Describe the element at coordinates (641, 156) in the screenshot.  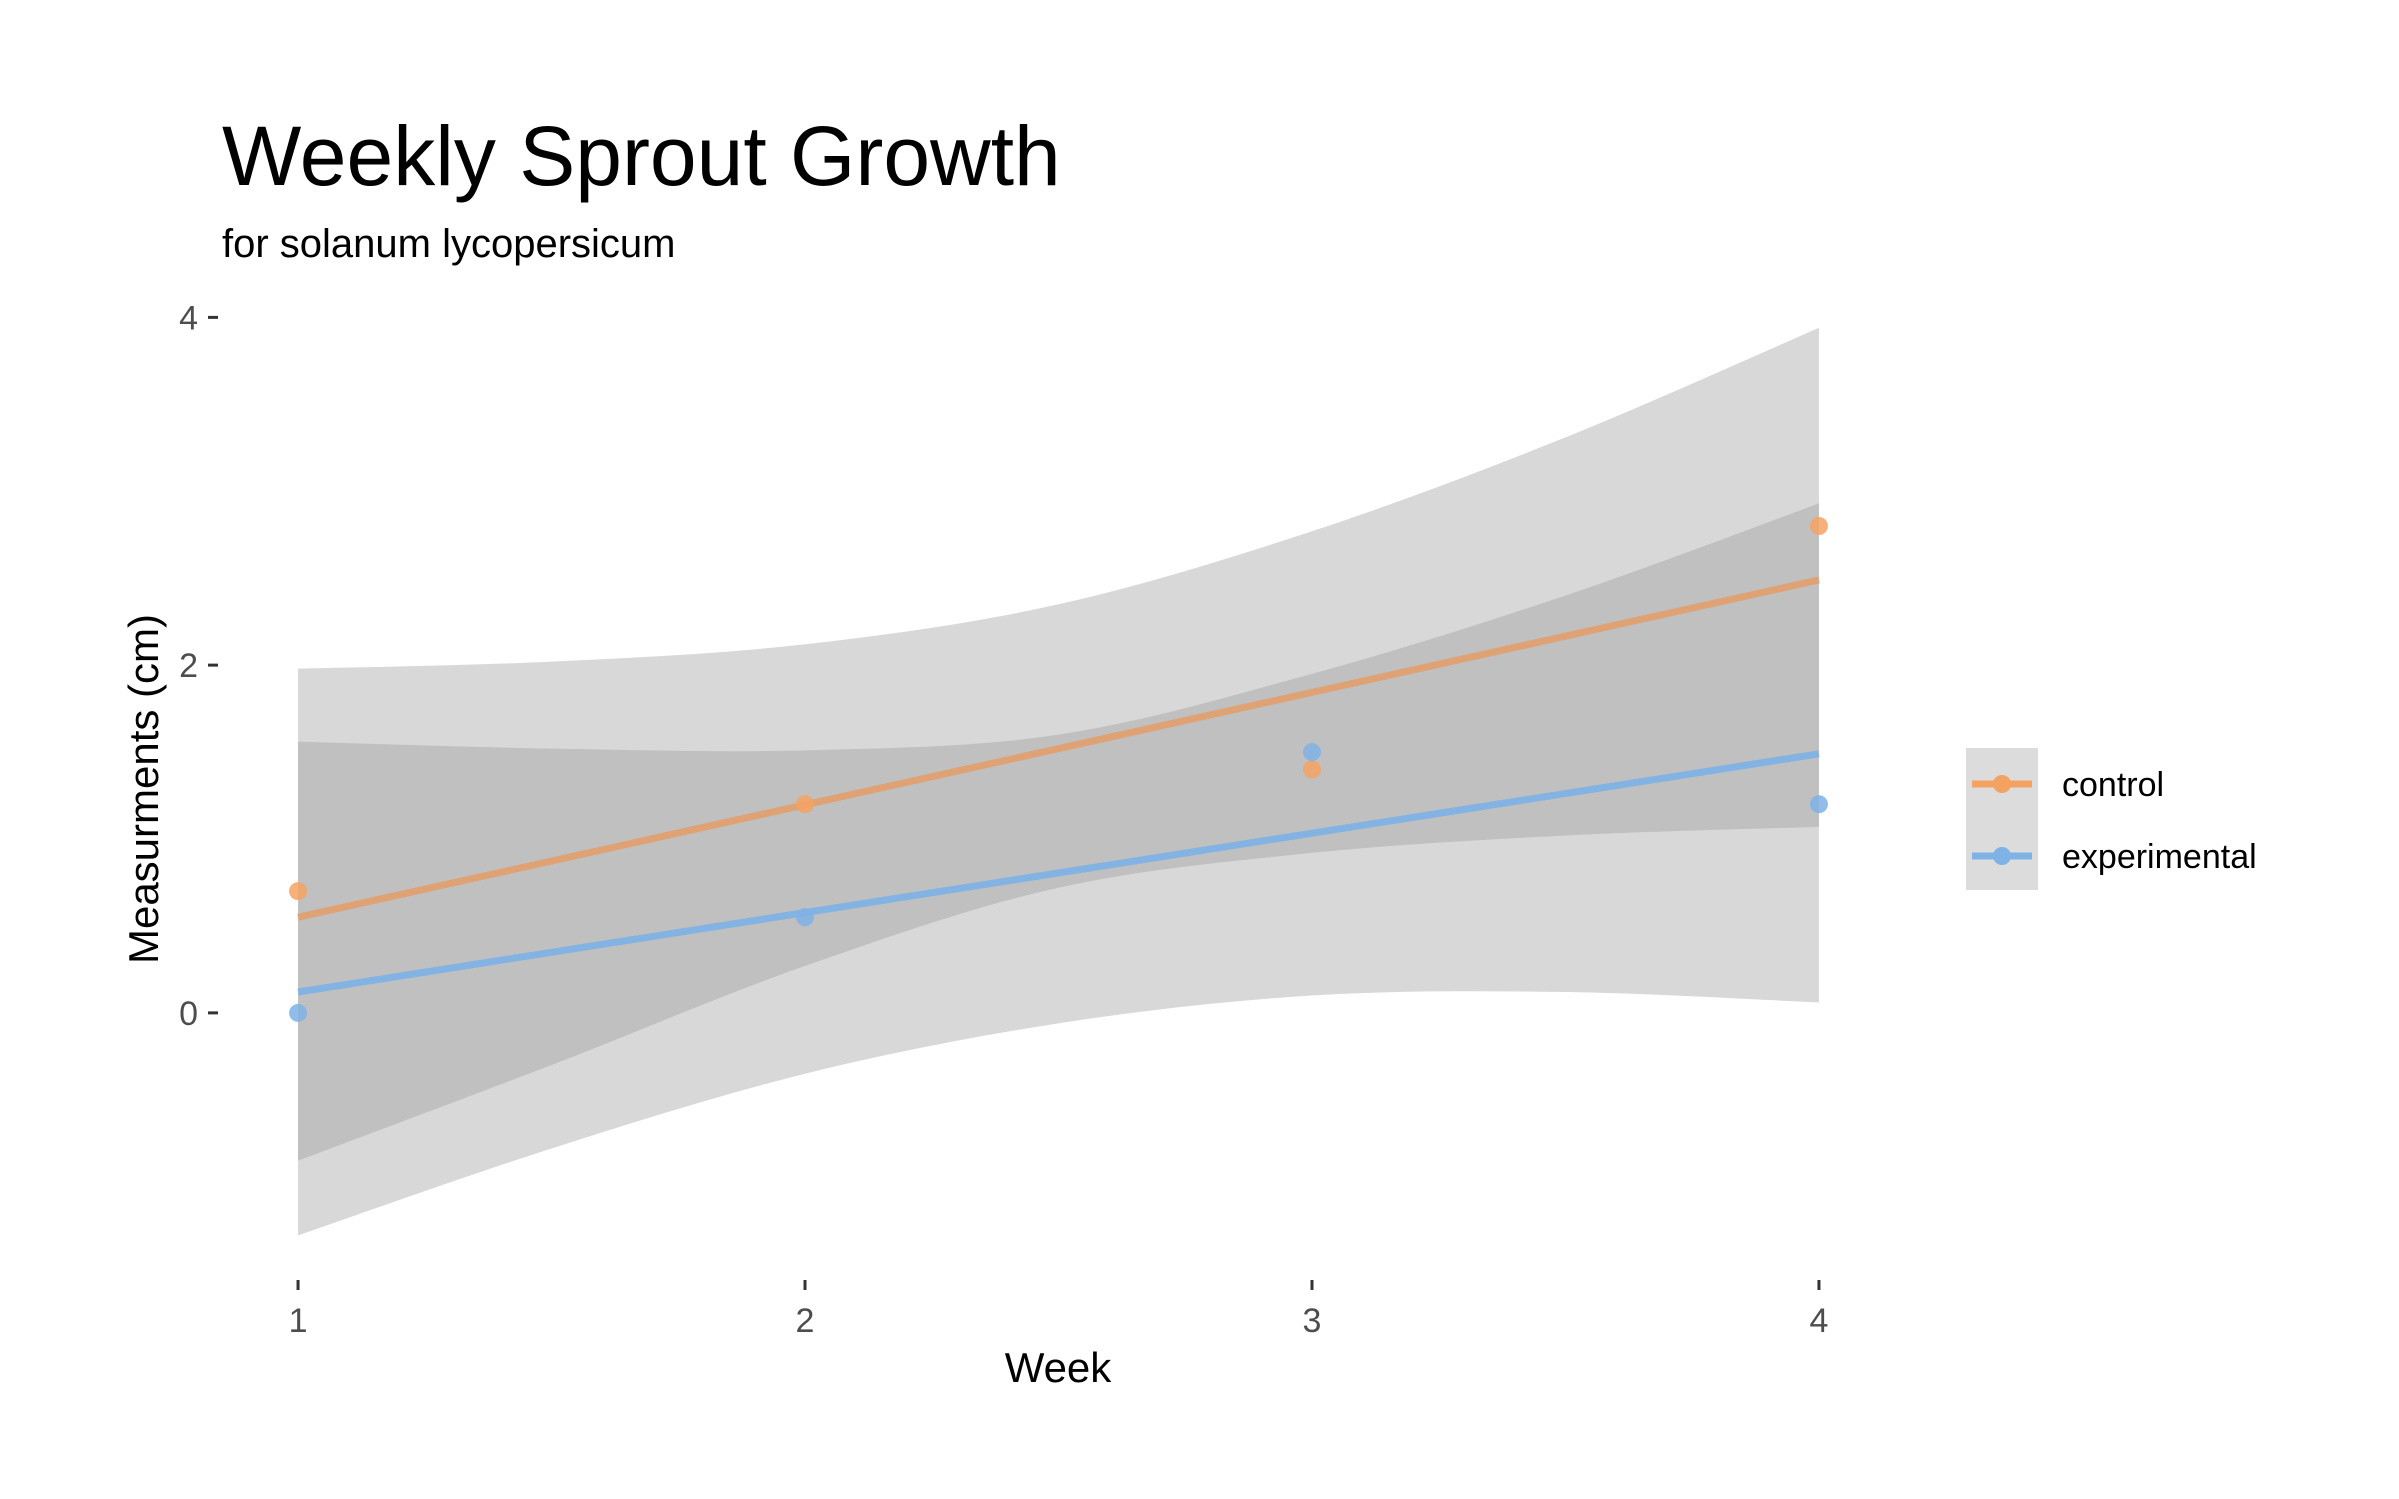
I see `chart-title: Weekly Sprout Growth` at that location.